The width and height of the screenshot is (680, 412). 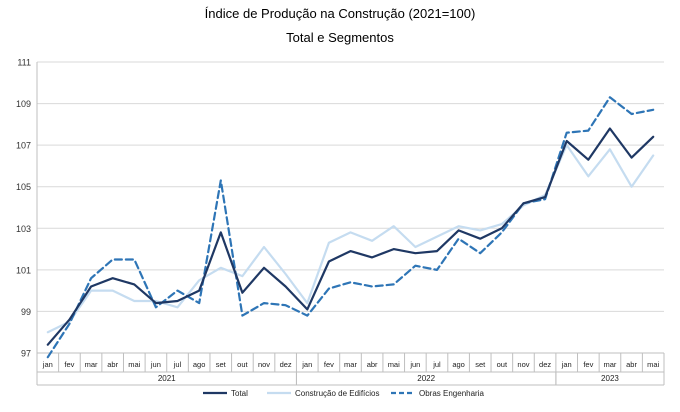 What do you see at coordinates (340, 37) in the screenshot?
I see `chart-subtitle: Total e Segmentos` at bounding box center [340, 37].